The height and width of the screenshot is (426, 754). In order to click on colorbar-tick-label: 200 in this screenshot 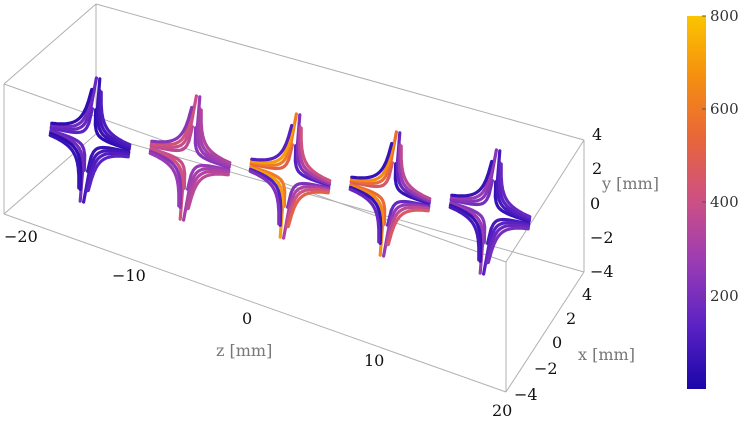, I will do `click(724, 296)`.